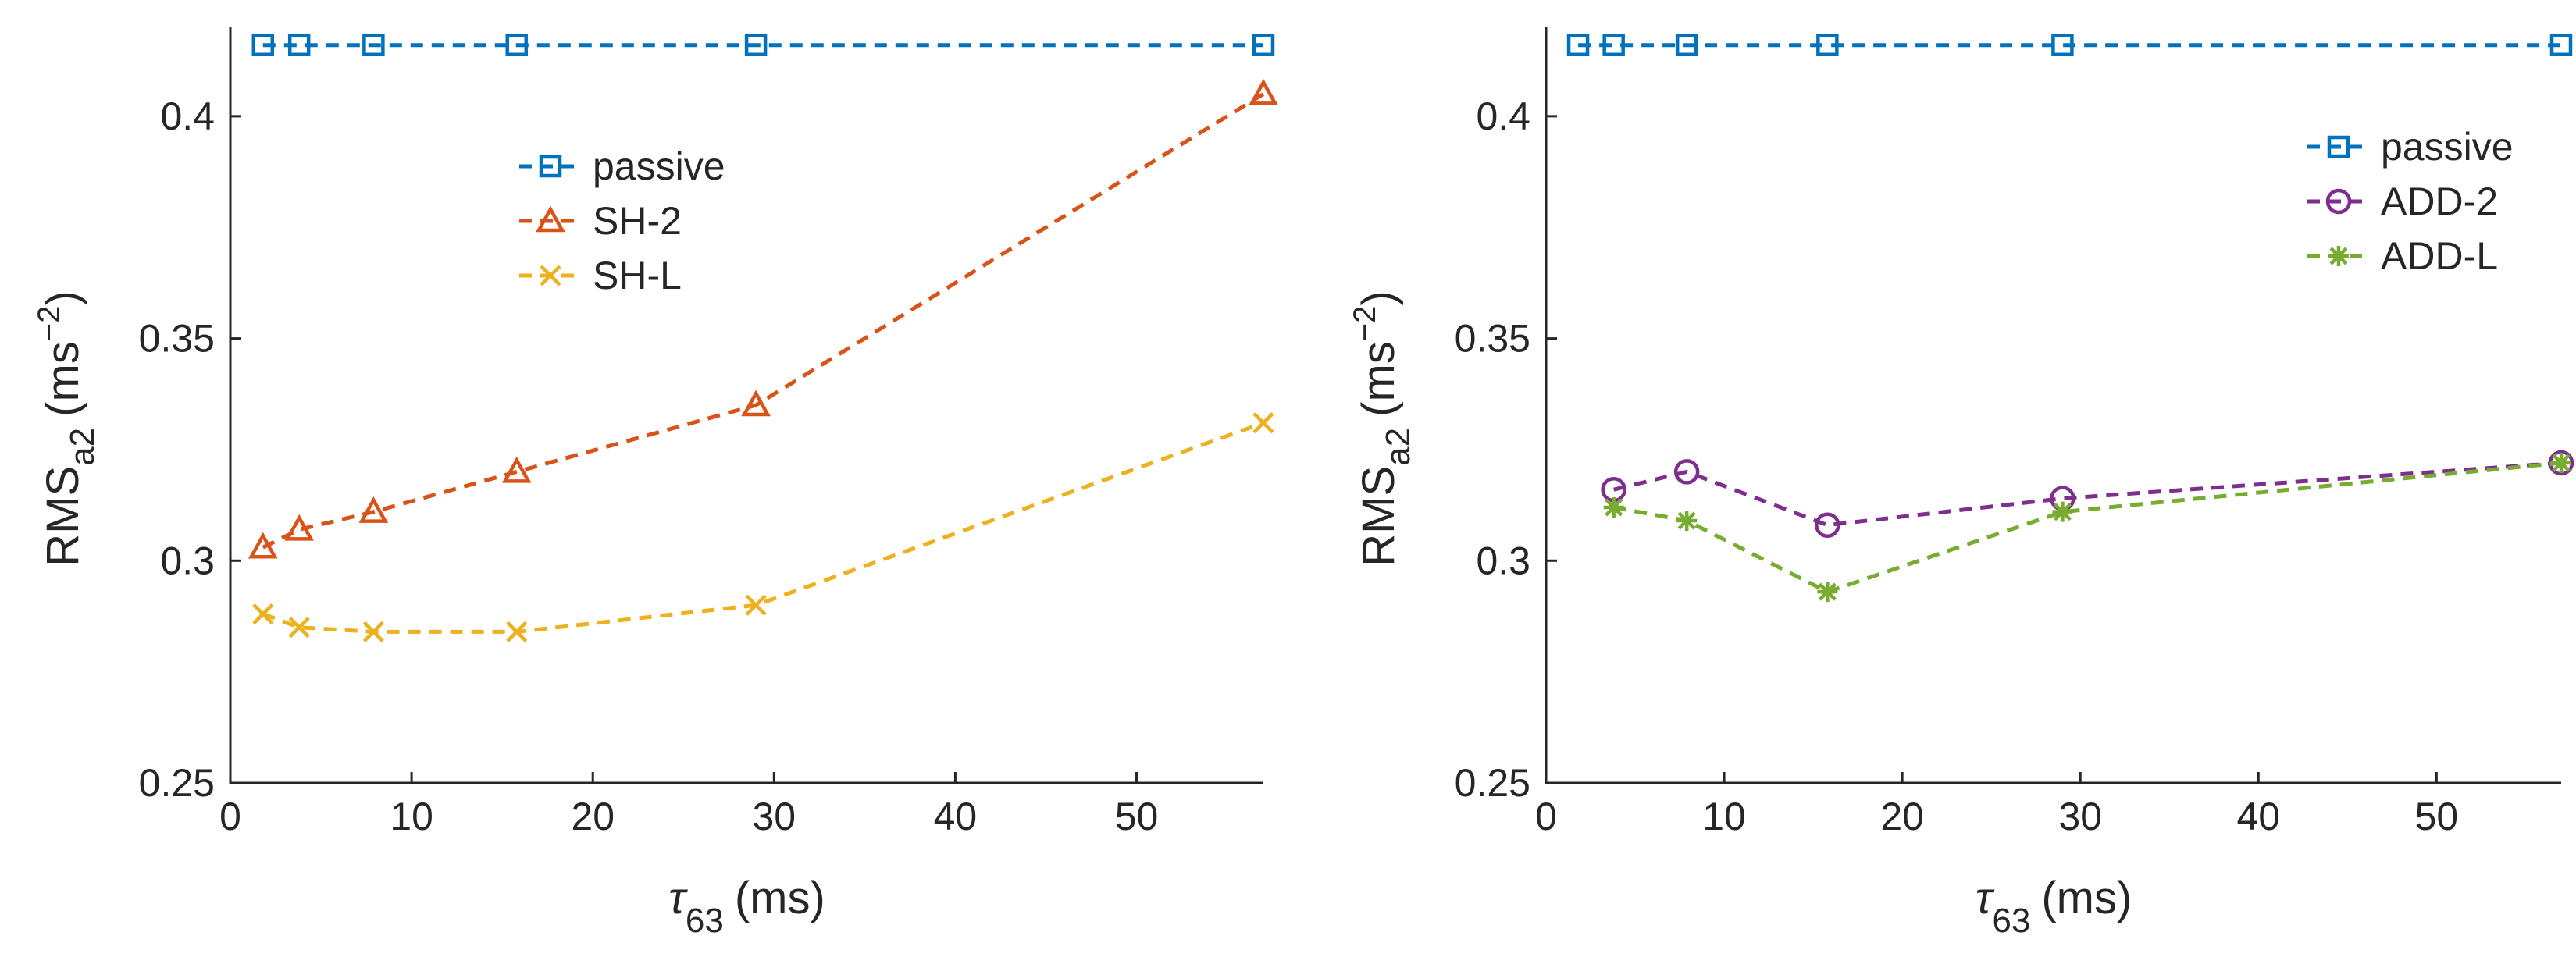  Describe the element at coordinates (2439, 201) in the screenshot. I see `legend-label: ADD-2` at that location.